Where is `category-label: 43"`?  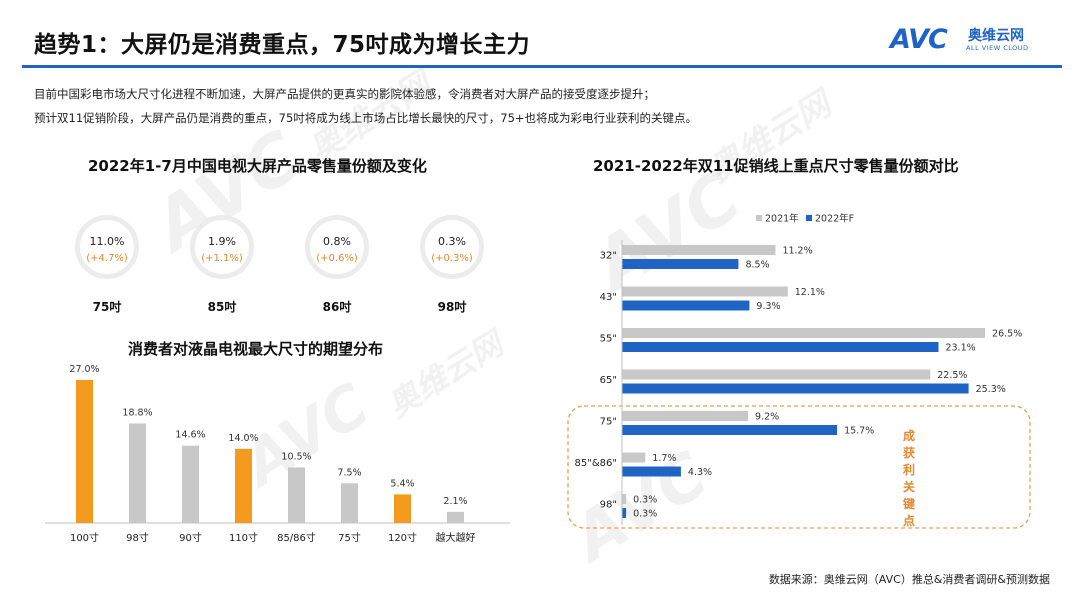 category-label: 43" is located at coordinates (608, 297).